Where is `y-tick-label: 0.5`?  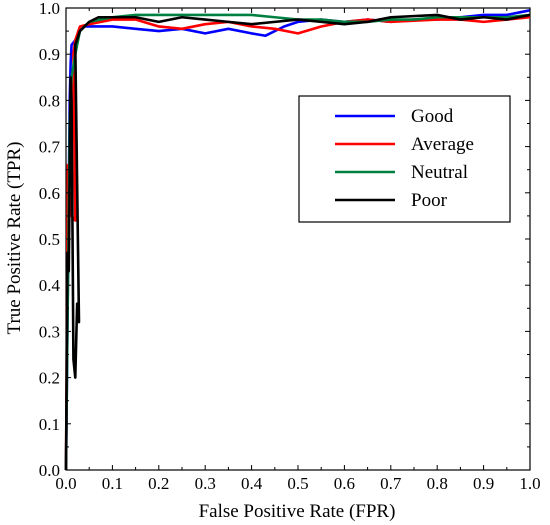 y-tick-label: 0.5 is located at coordinates (49, 239).